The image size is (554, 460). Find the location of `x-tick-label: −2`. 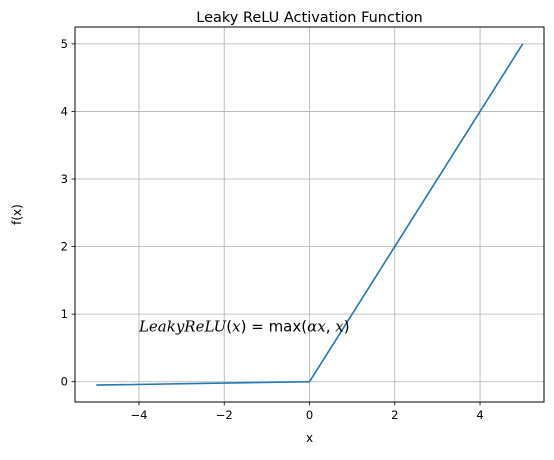

x-tick-label: −2 is located at coordinates (224, 415).